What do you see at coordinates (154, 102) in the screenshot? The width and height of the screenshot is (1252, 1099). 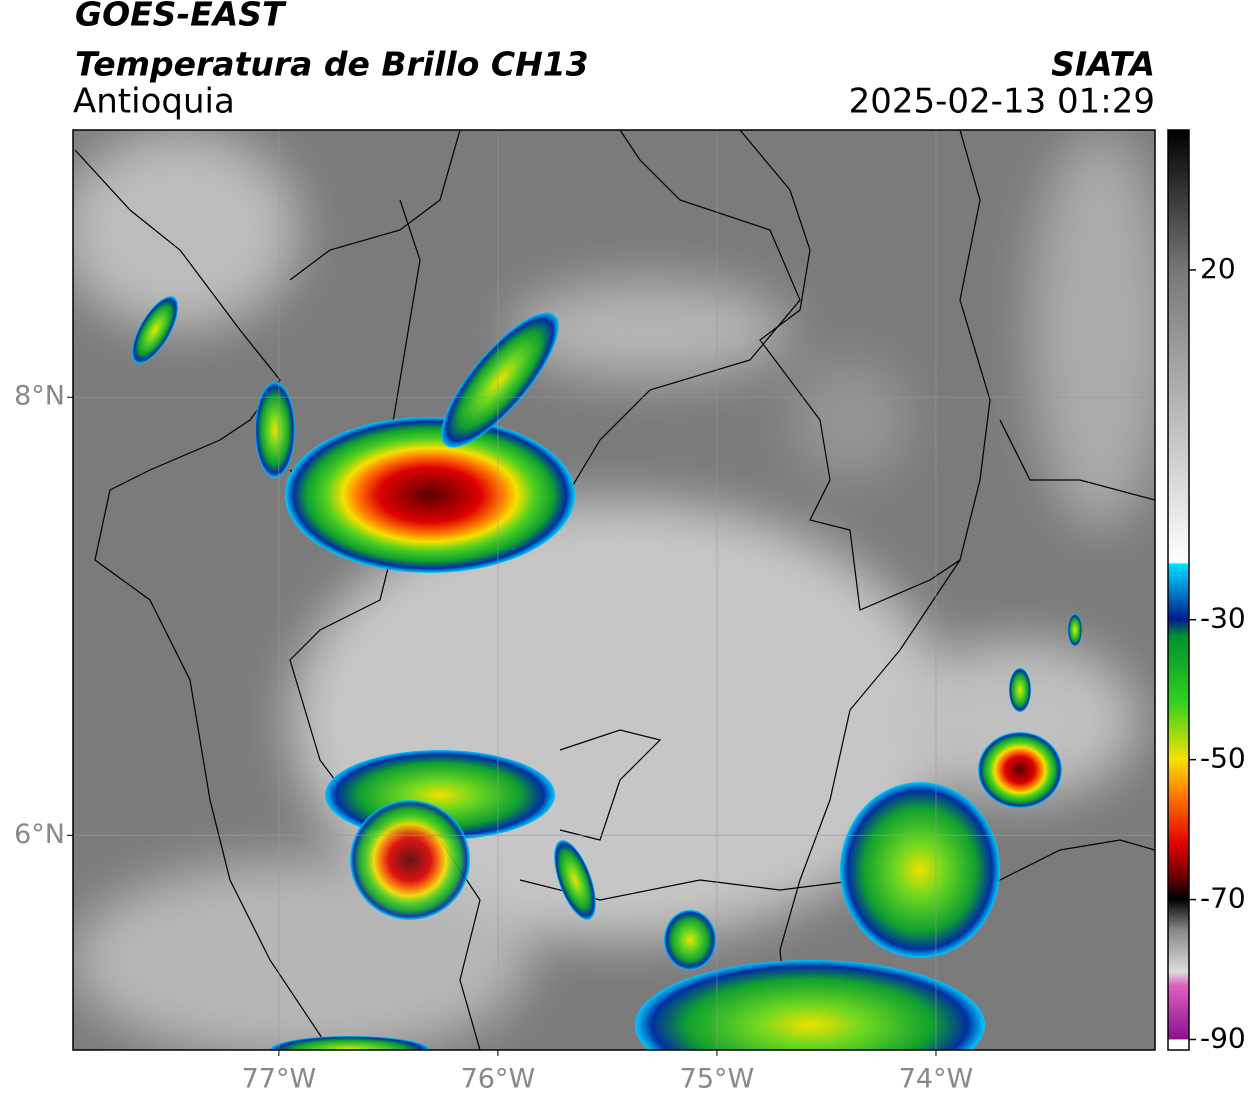 I see `region: Antioquia` at bounding box center [154, 102].